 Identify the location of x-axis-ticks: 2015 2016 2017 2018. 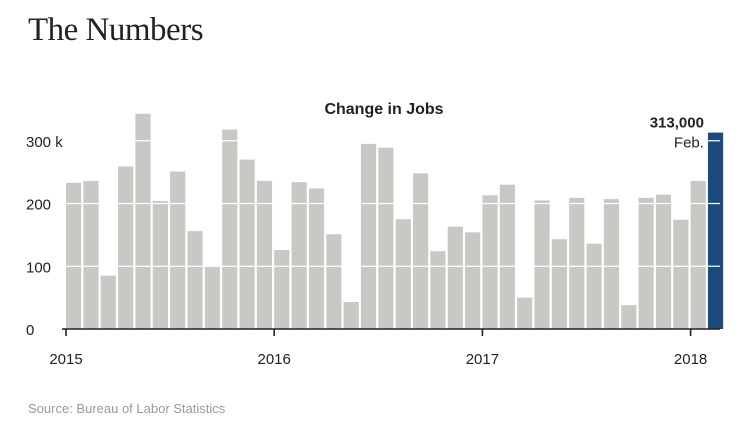
(378, 348).